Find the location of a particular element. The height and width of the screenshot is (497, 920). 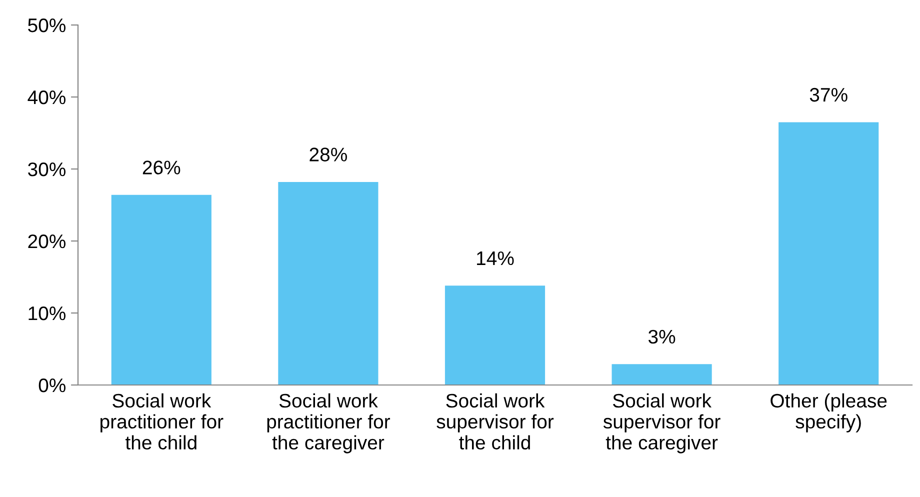

y-tick-label: 50% is located at coordinates (47, 25).